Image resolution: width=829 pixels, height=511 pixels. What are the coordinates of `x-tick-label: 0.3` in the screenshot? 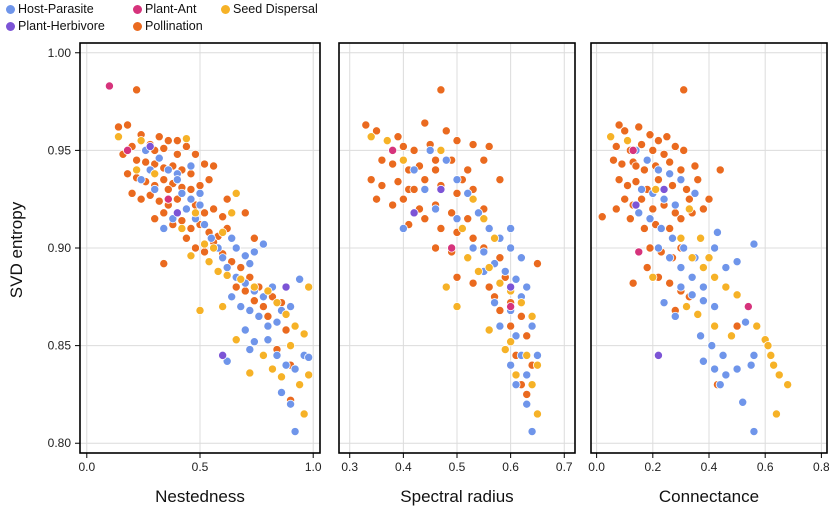 It's located at (349, 467).